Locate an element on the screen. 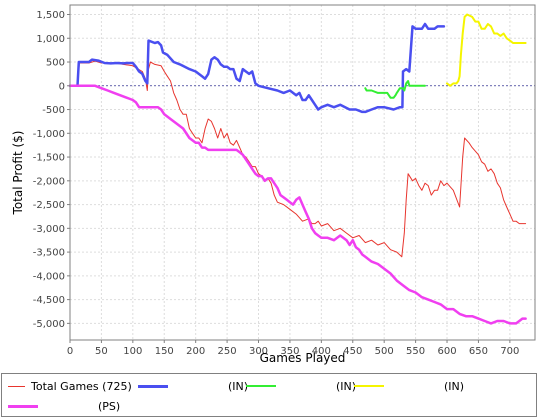  legend-item-in-blue: (IN) is located at coordinates (193, 386).